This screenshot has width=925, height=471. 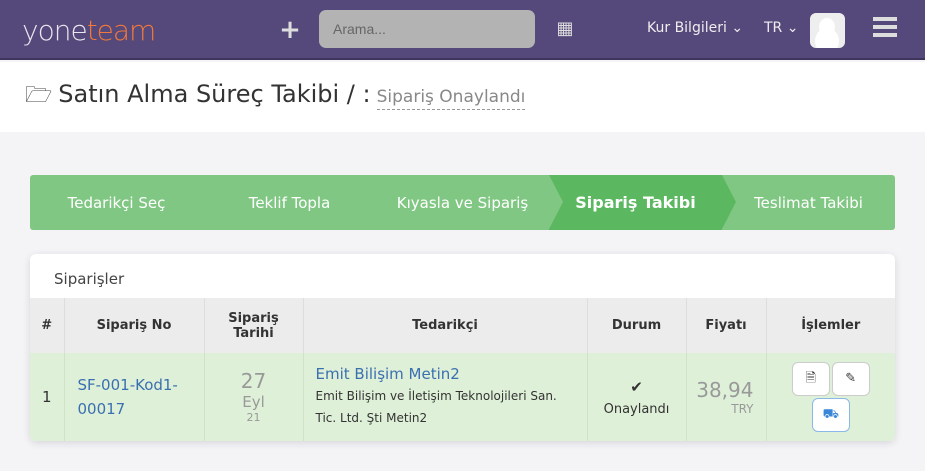 I want to click on step-kiyasla-siparis: Kıyasla ve Sipariş, so click(x=469, y=202).